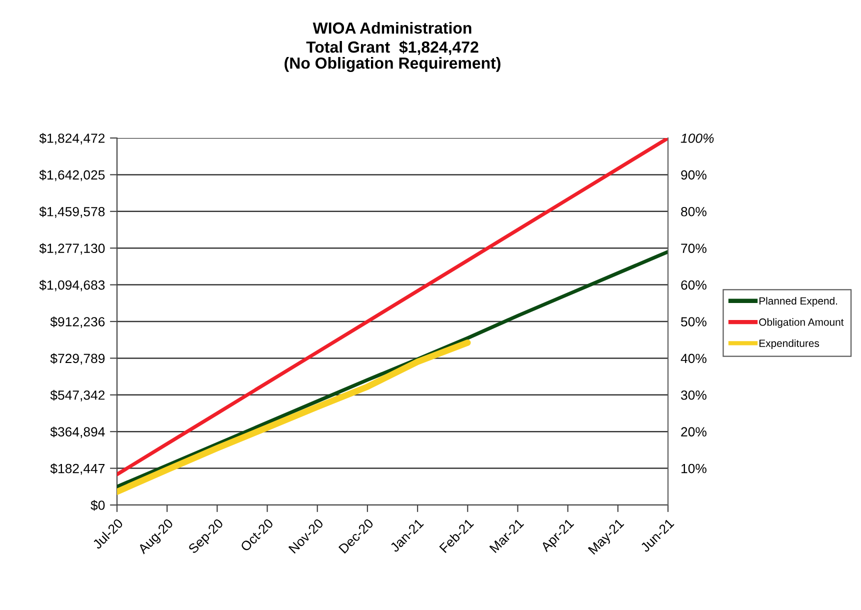  Describe the element at coordinates (693, 249) in the screenshot. I see `y2-tick-label: 70%` at that location.